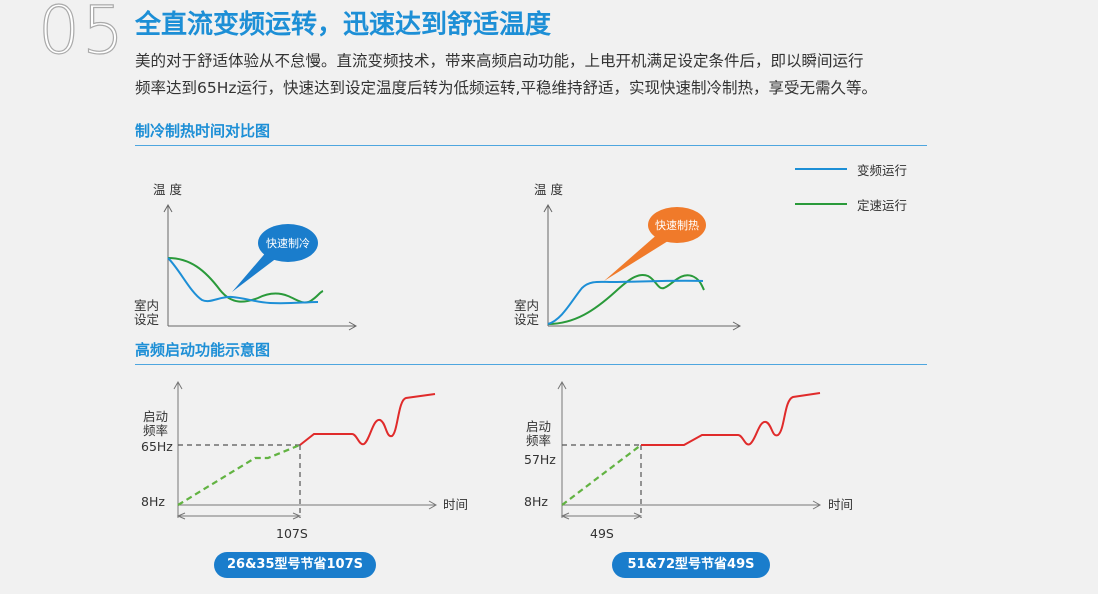 The width and height of the screenshot is (1098, 594). I want to click on right-time-span, so click(601, 516).